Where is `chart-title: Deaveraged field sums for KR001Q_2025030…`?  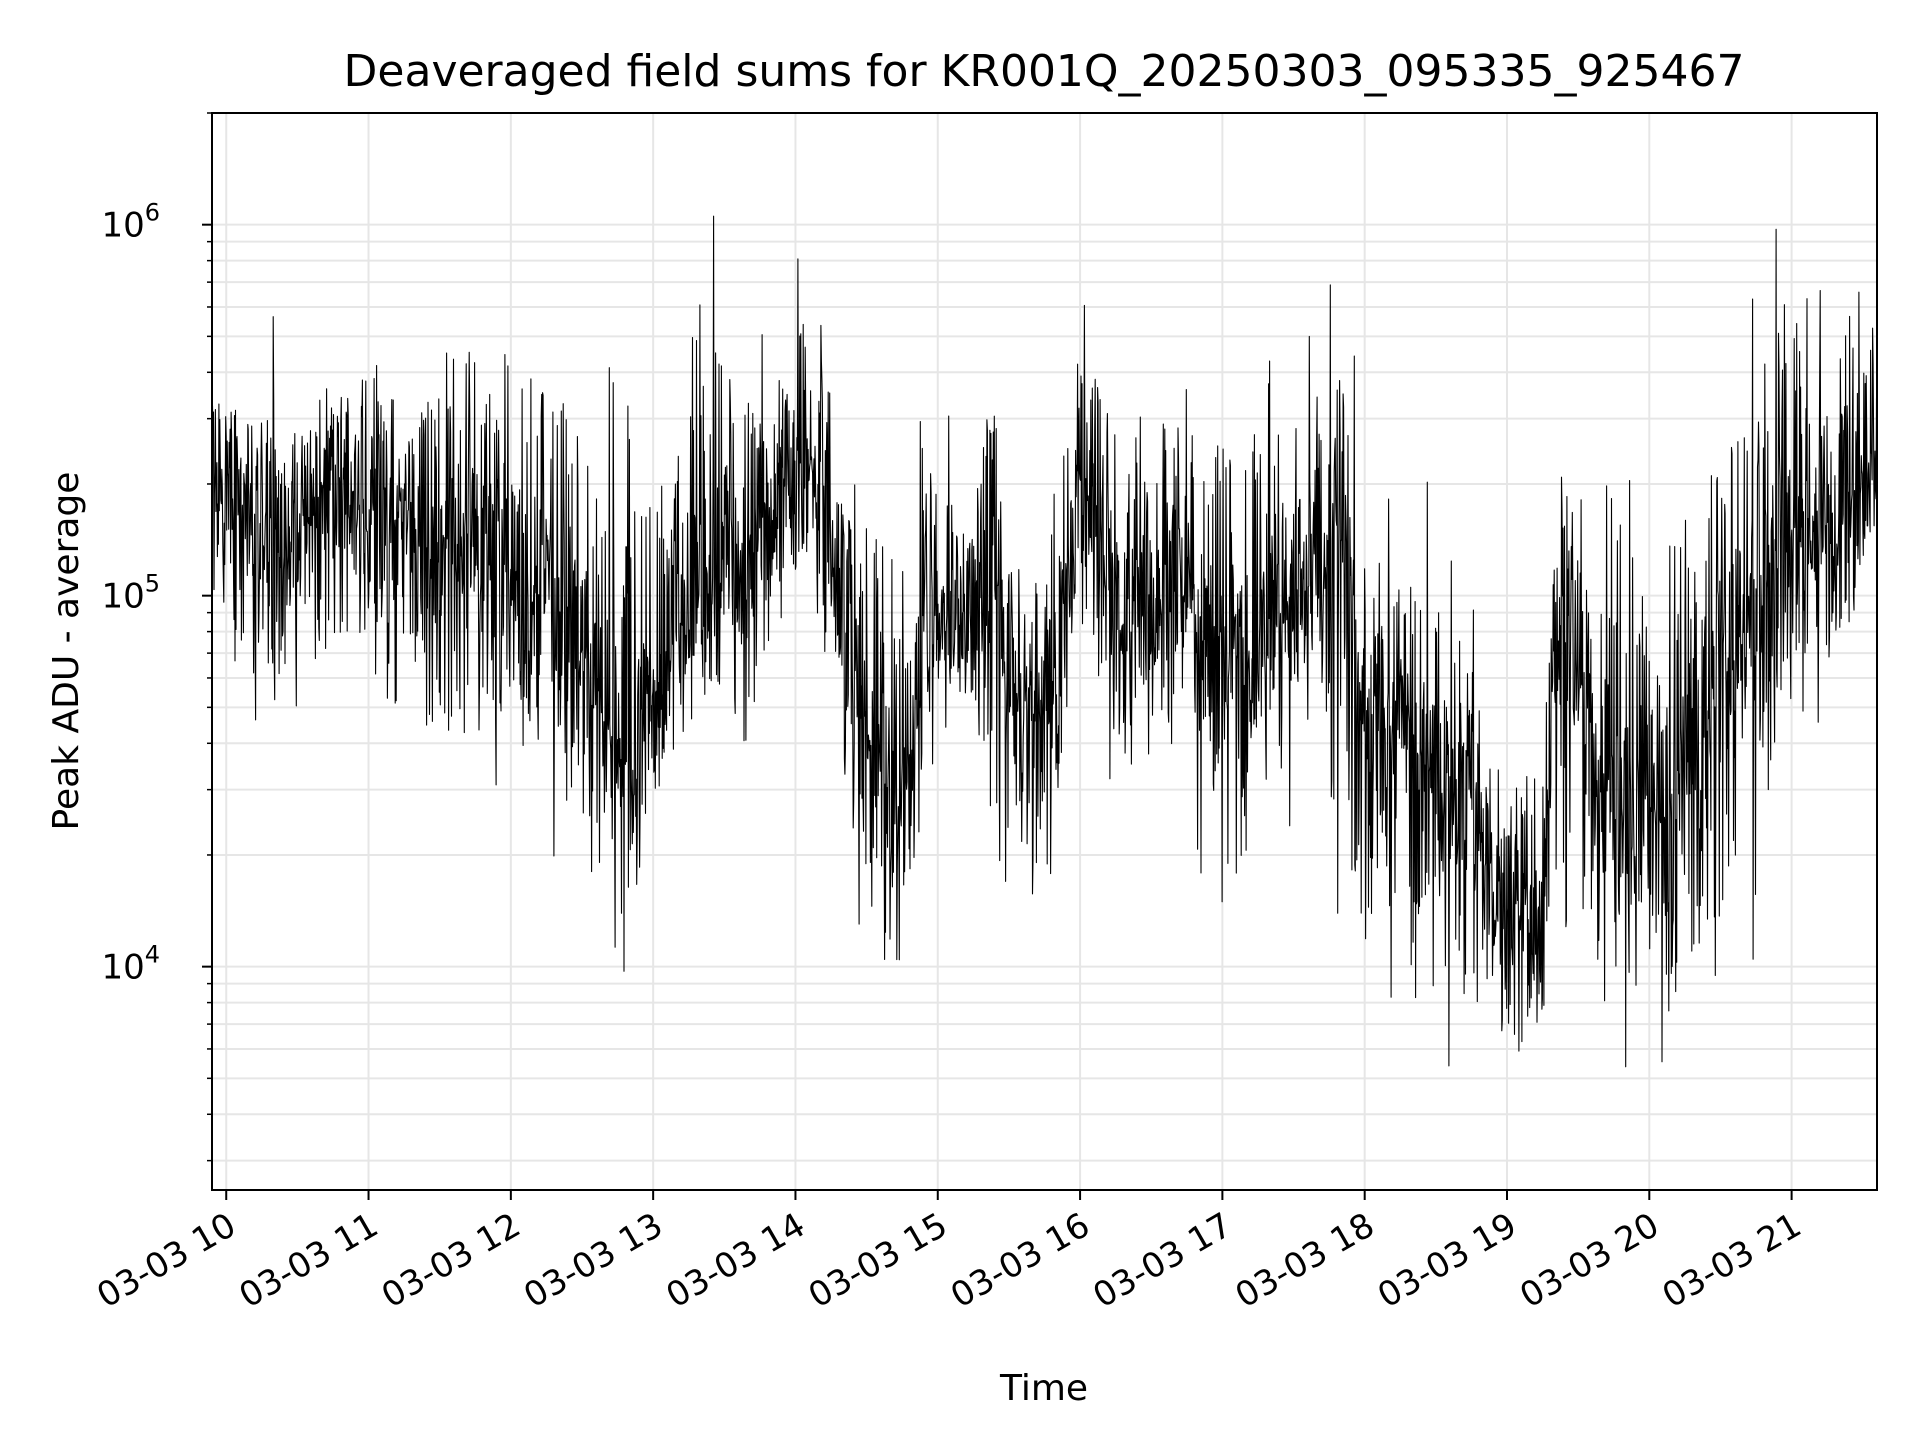
chart-title: Deaveraged field sums for KR001Q_2025030… is located at coordinates (1044, 71).